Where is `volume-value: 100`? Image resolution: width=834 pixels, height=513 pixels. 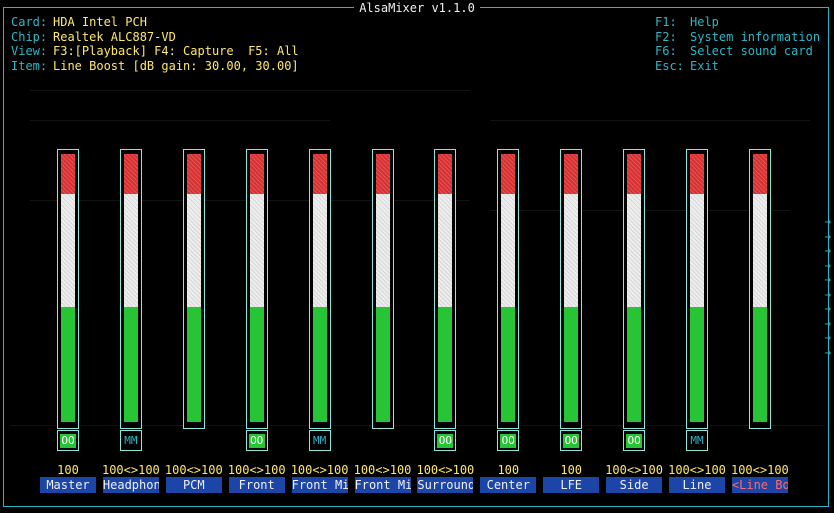
volume-value: 100 is located at coordinates (508, 470).